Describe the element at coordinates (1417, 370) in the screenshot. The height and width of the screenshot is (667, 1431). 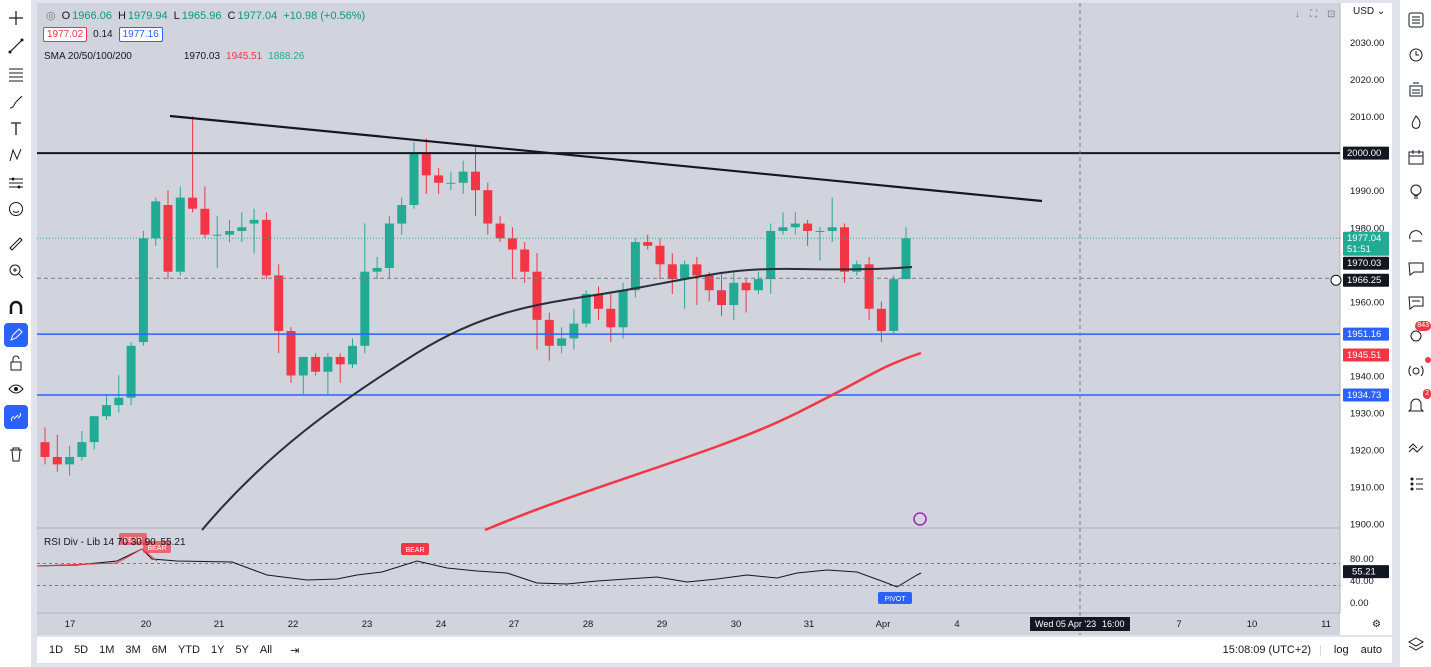
I see `broadcast-icon` at that location.